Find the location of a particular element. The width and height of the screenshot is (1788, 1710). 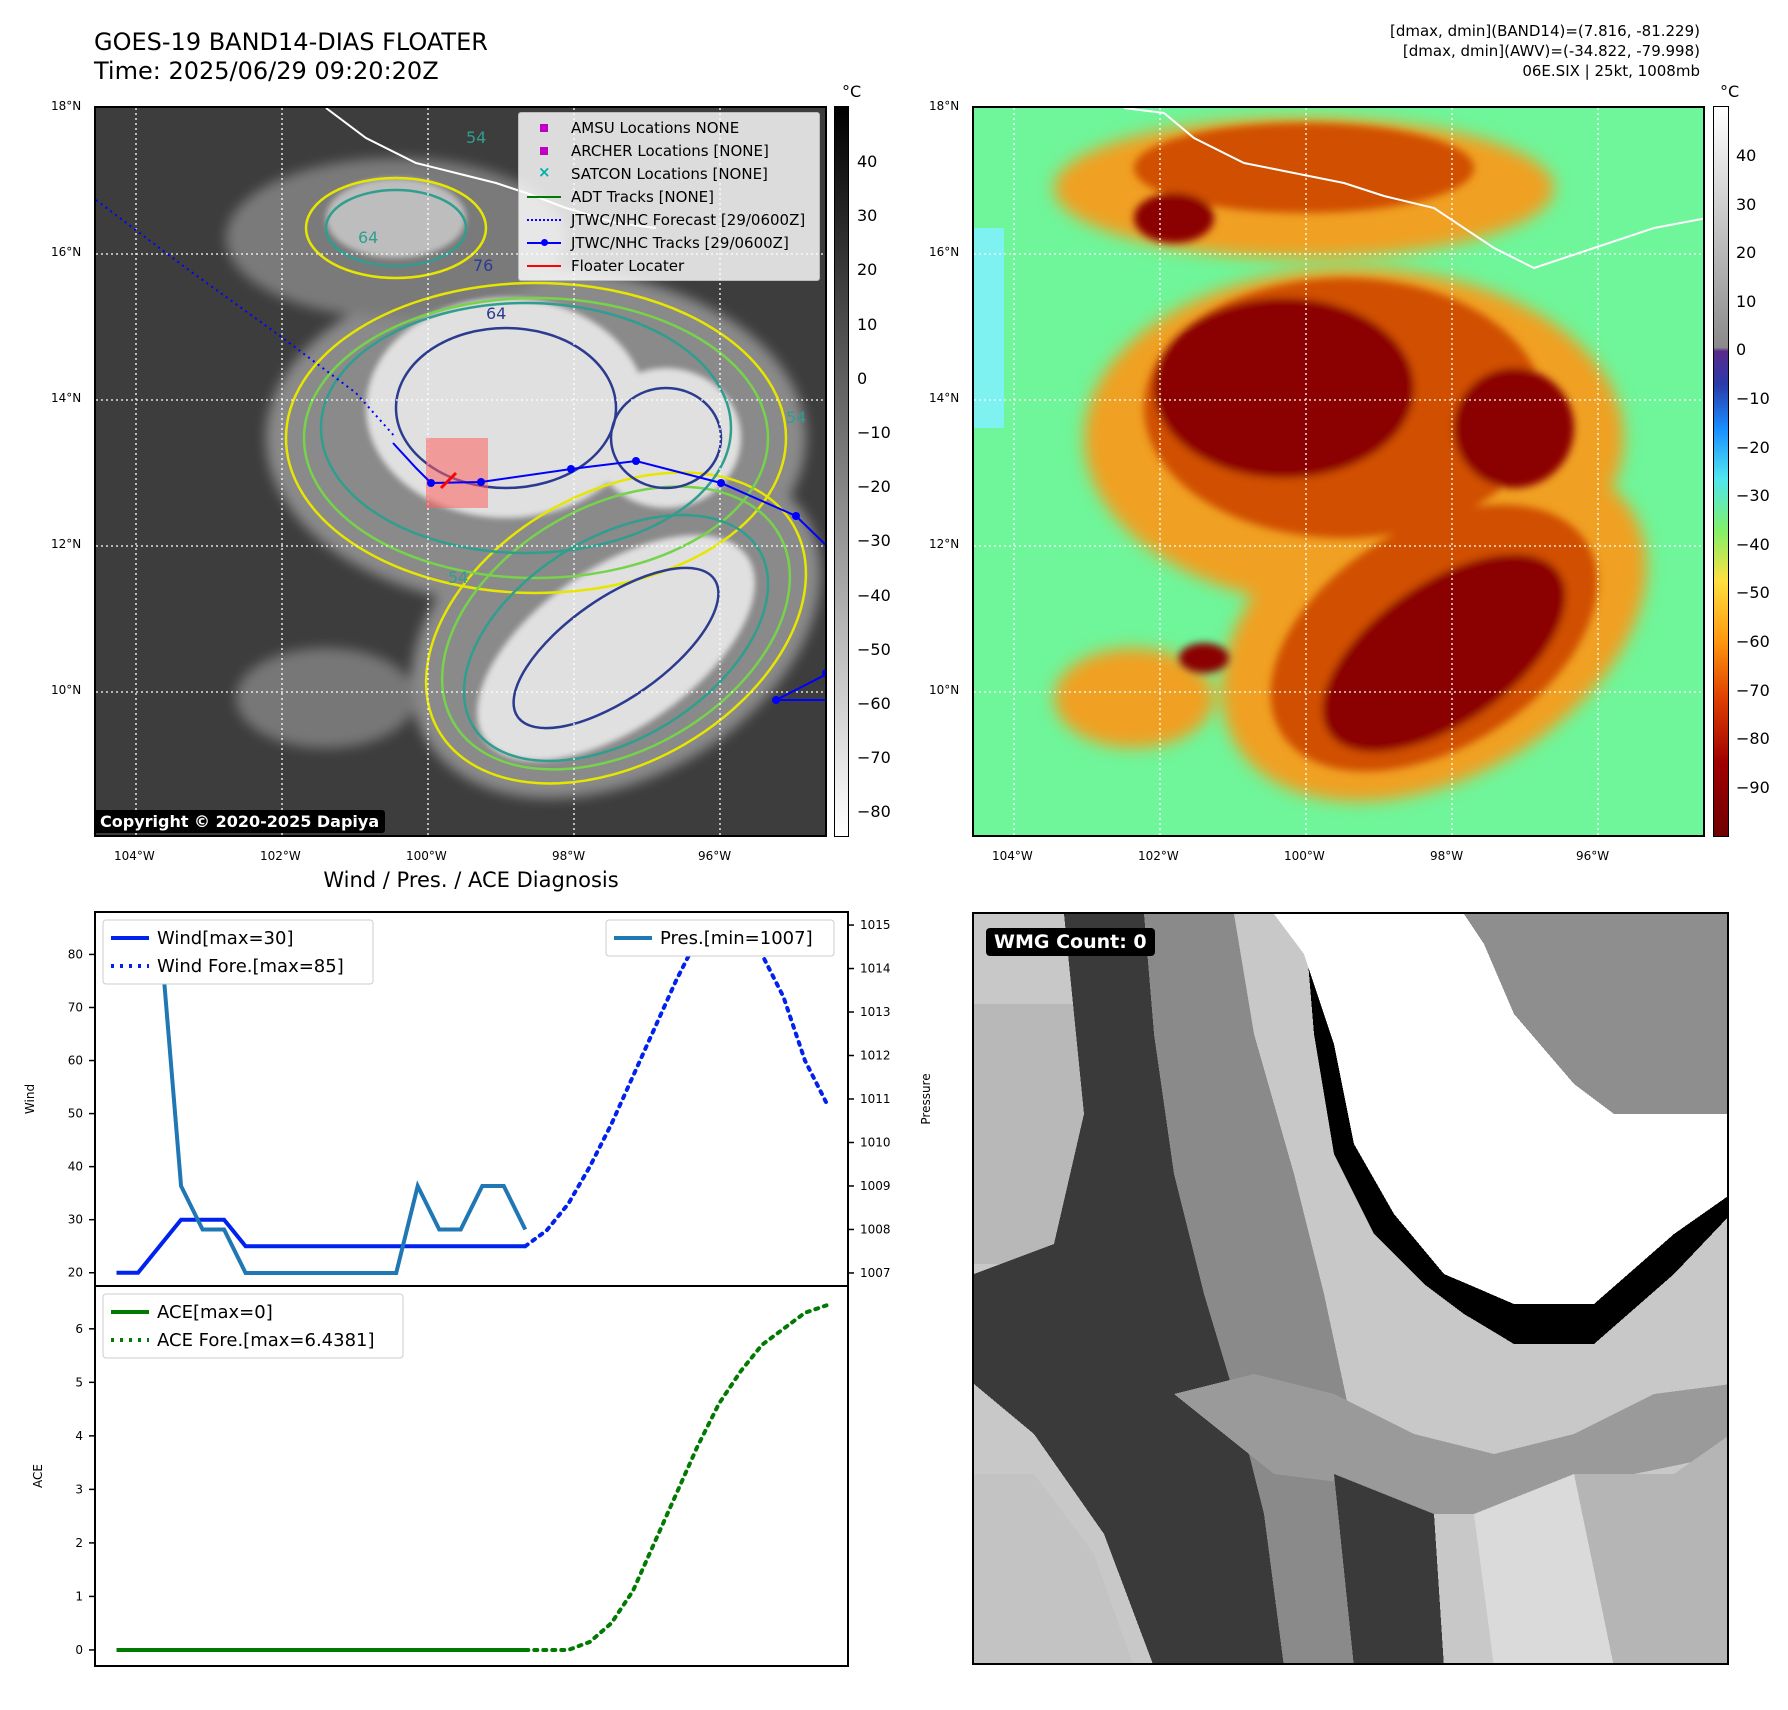

left-colorbar-unit: °C is located at coordinates (852, 91).